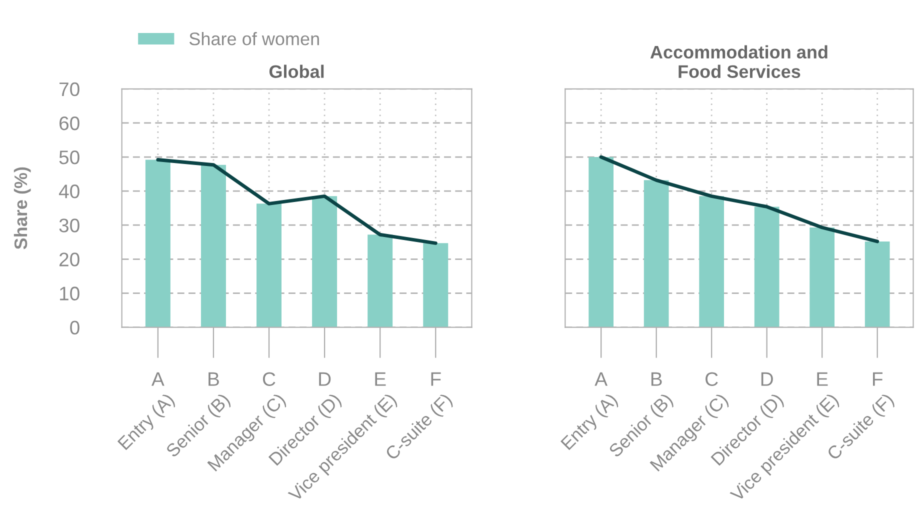 The width and height of the screenshot is (916, 517). Describe the element at coordinates (254, 39) in the screenshot. I see `legend-label: Share of women` at that location.